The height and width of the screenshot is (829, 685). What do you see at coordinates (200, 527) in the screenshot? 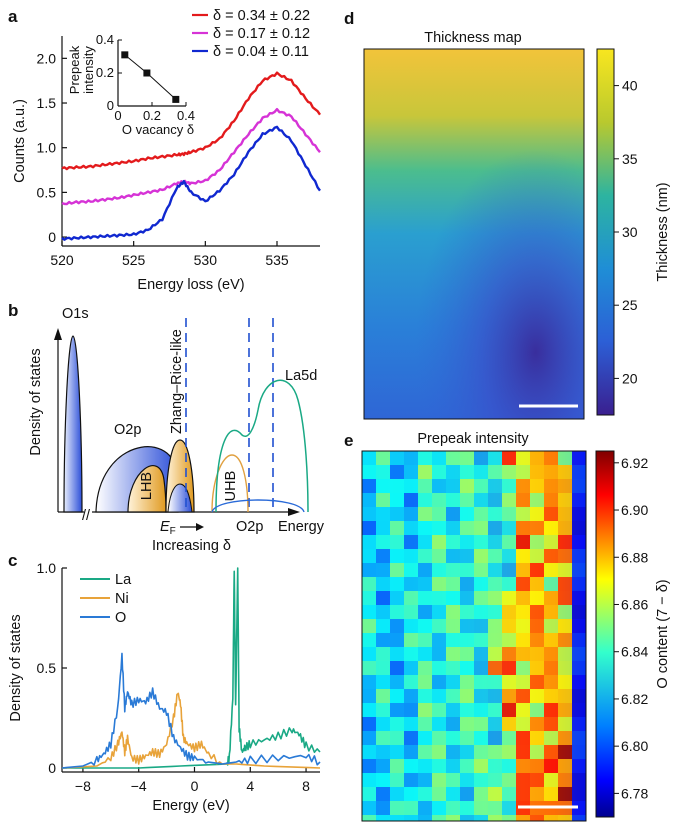
I see `ef-arrowhead` at bounding box center [200, 527].